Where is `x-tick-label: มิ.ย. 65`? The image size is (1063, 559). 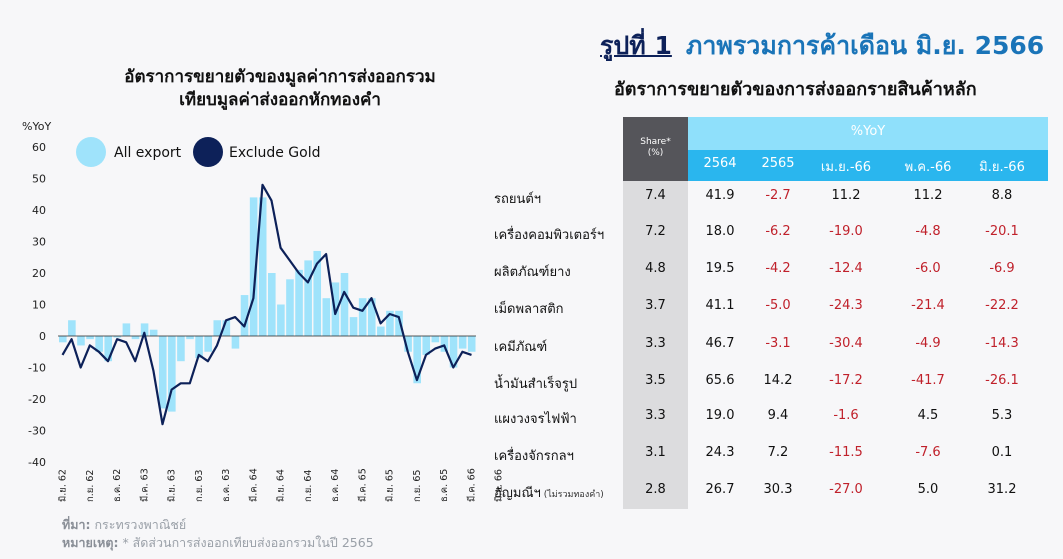 x-tick-label: มิ.ย. 65 is located at coordinates (390, 485).